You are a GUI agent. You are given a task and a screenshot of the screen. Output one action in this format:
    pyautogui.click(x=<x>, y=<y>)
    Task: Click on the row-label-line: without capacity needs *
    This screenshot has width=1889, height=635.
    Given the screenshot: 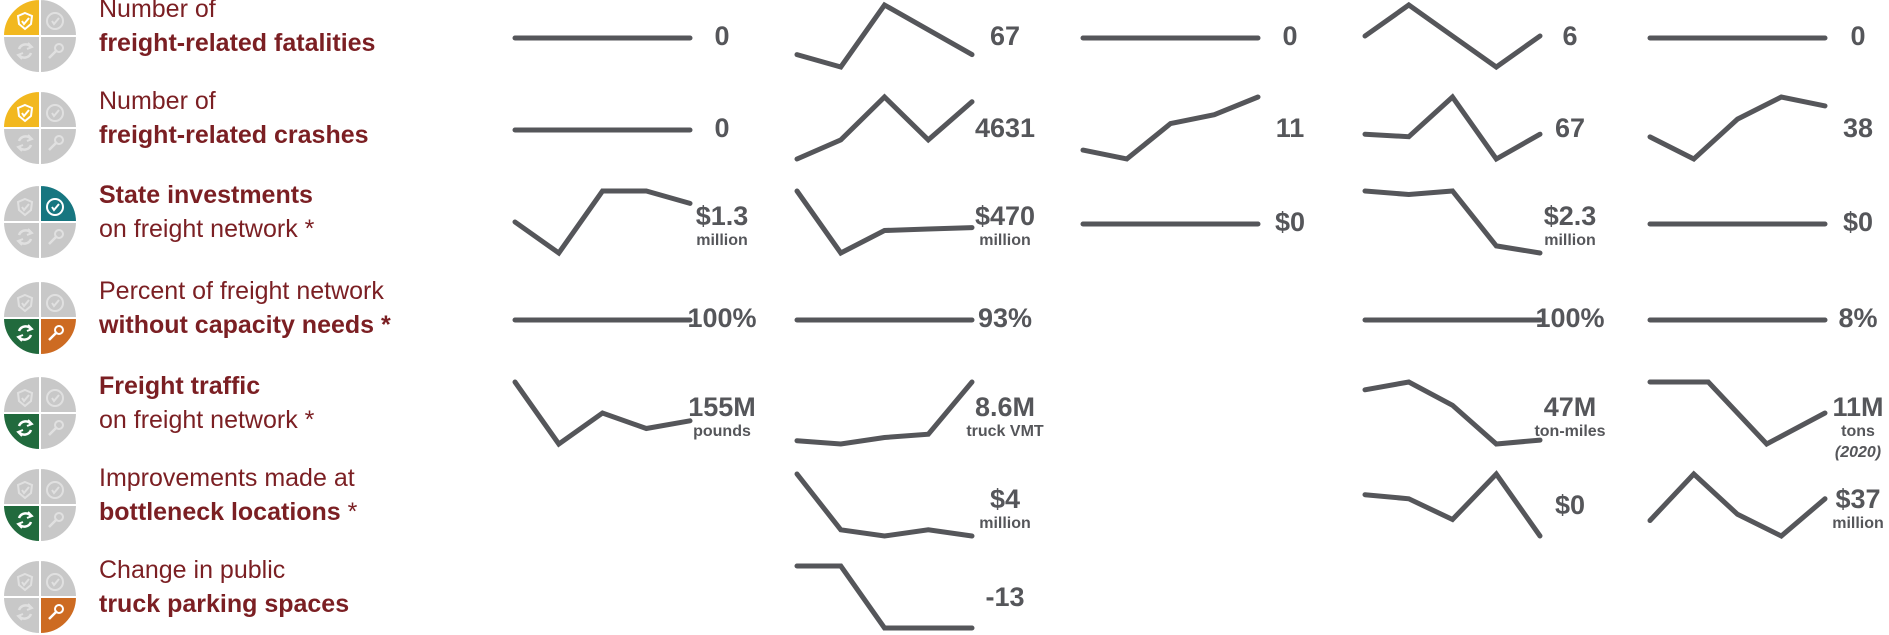 What is the action you would take?
    pyautogui.click(x=244, y=325)
    